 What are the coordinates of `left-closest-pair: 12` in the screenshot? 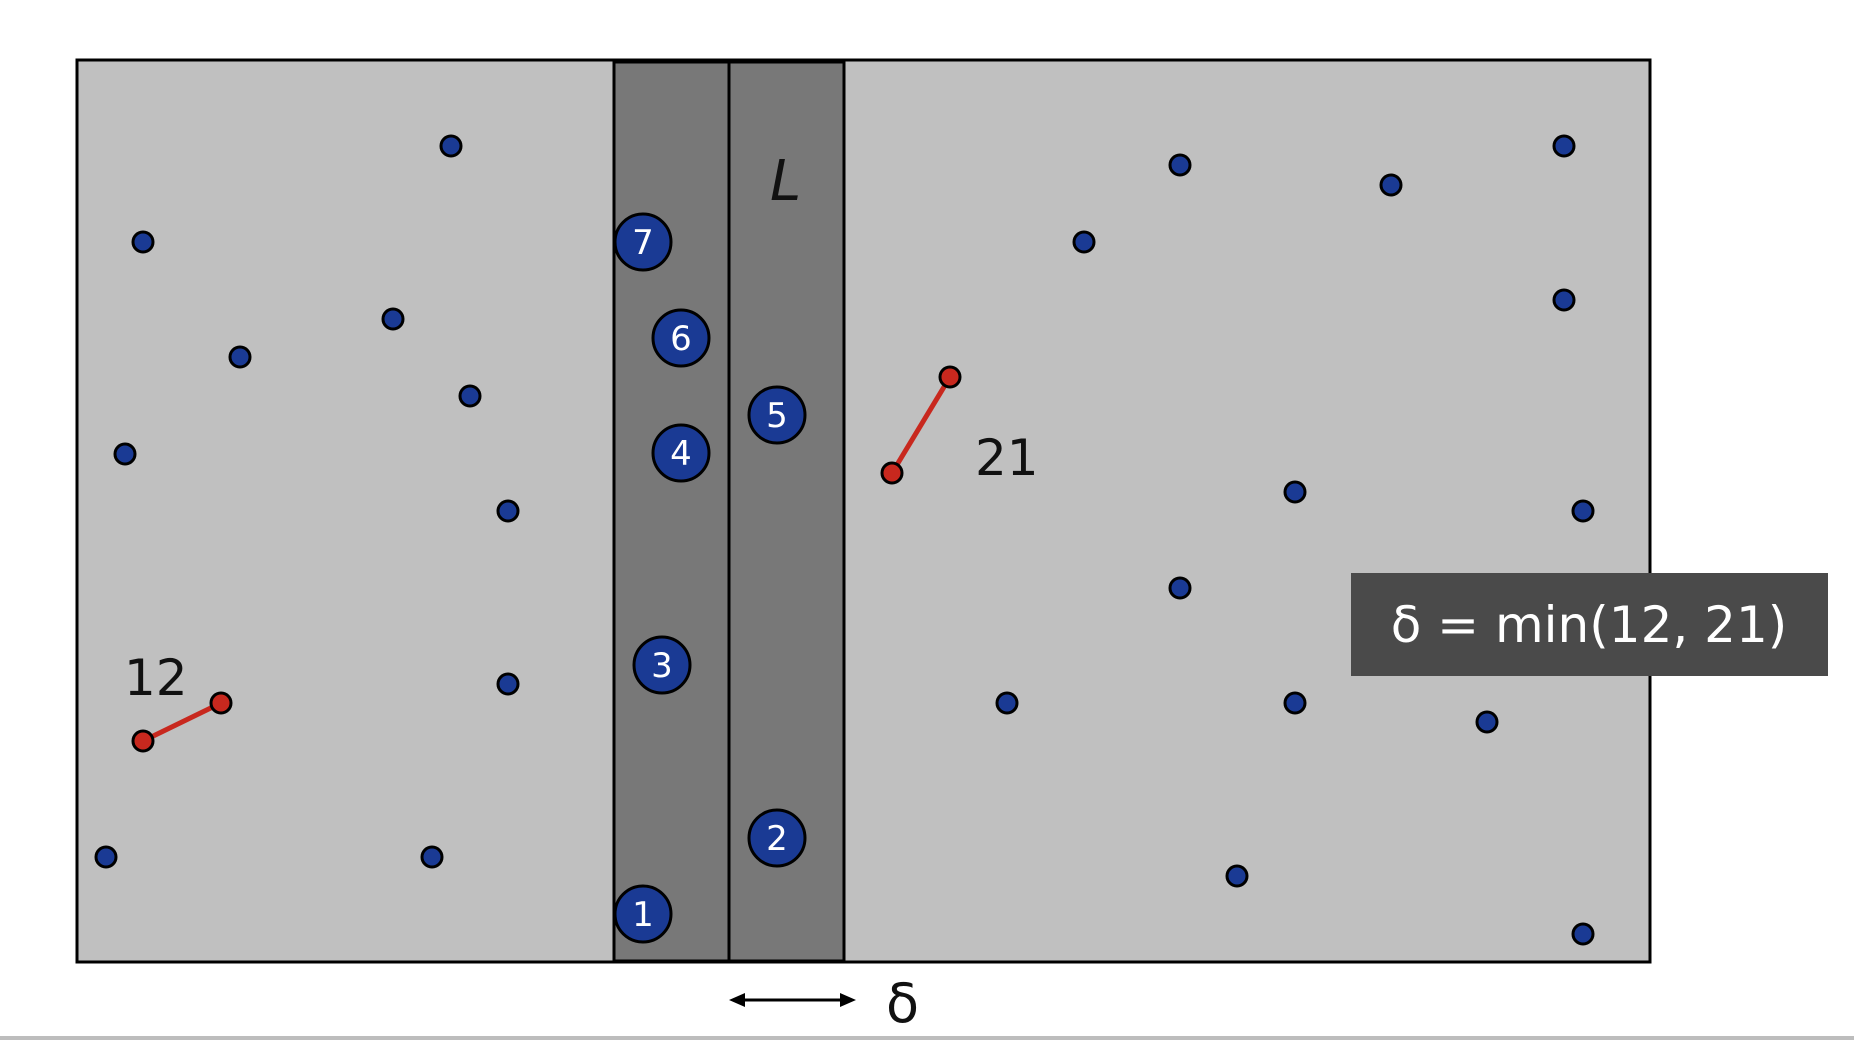 It's located at (178, 701).